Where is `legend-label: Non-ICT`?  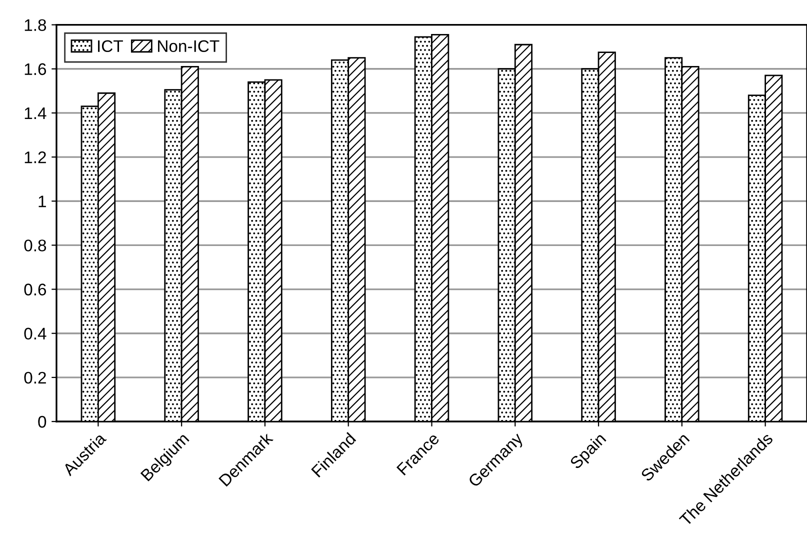 legend-label: Non-ICT is located at coordinates (189, 46).